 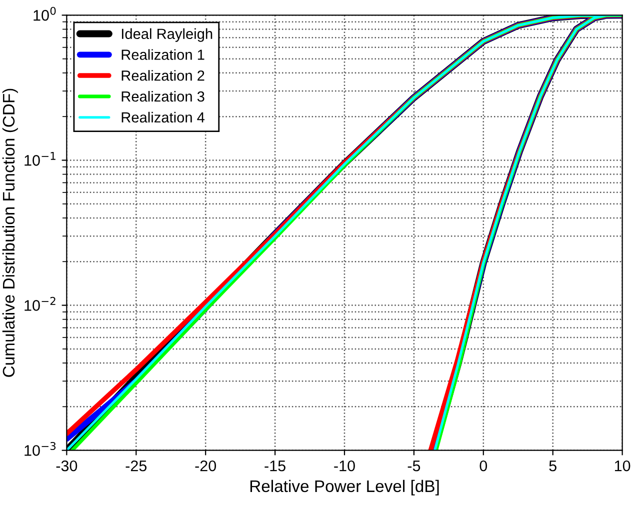 What do you see at coordinates (45, 13) in the screenshot?
I see `y-tick-label: 10$^{0}$` at bounding box center [45, 13].